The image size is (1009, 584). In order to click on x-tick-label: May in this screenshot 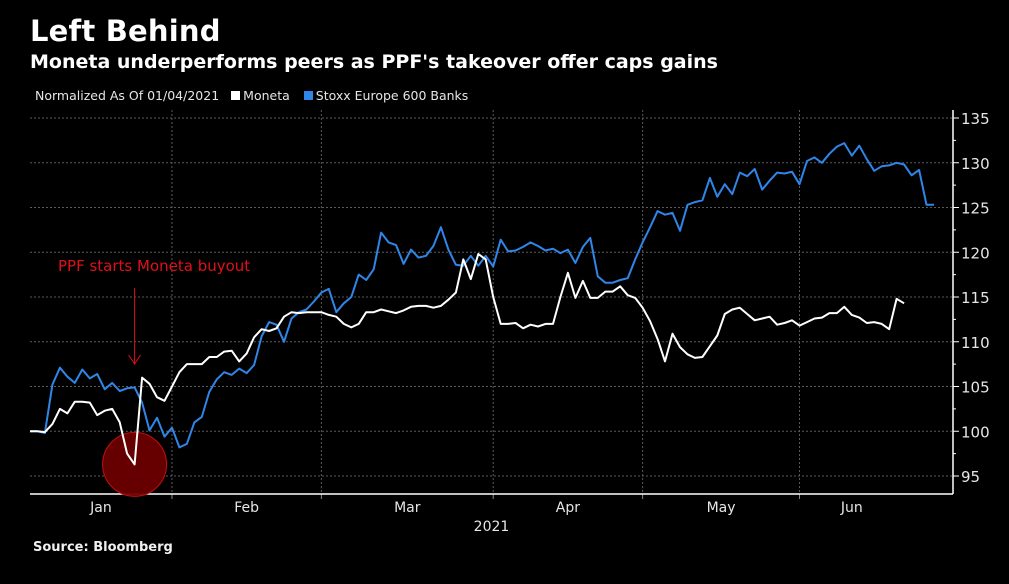, I will do `click(721, 508)`.